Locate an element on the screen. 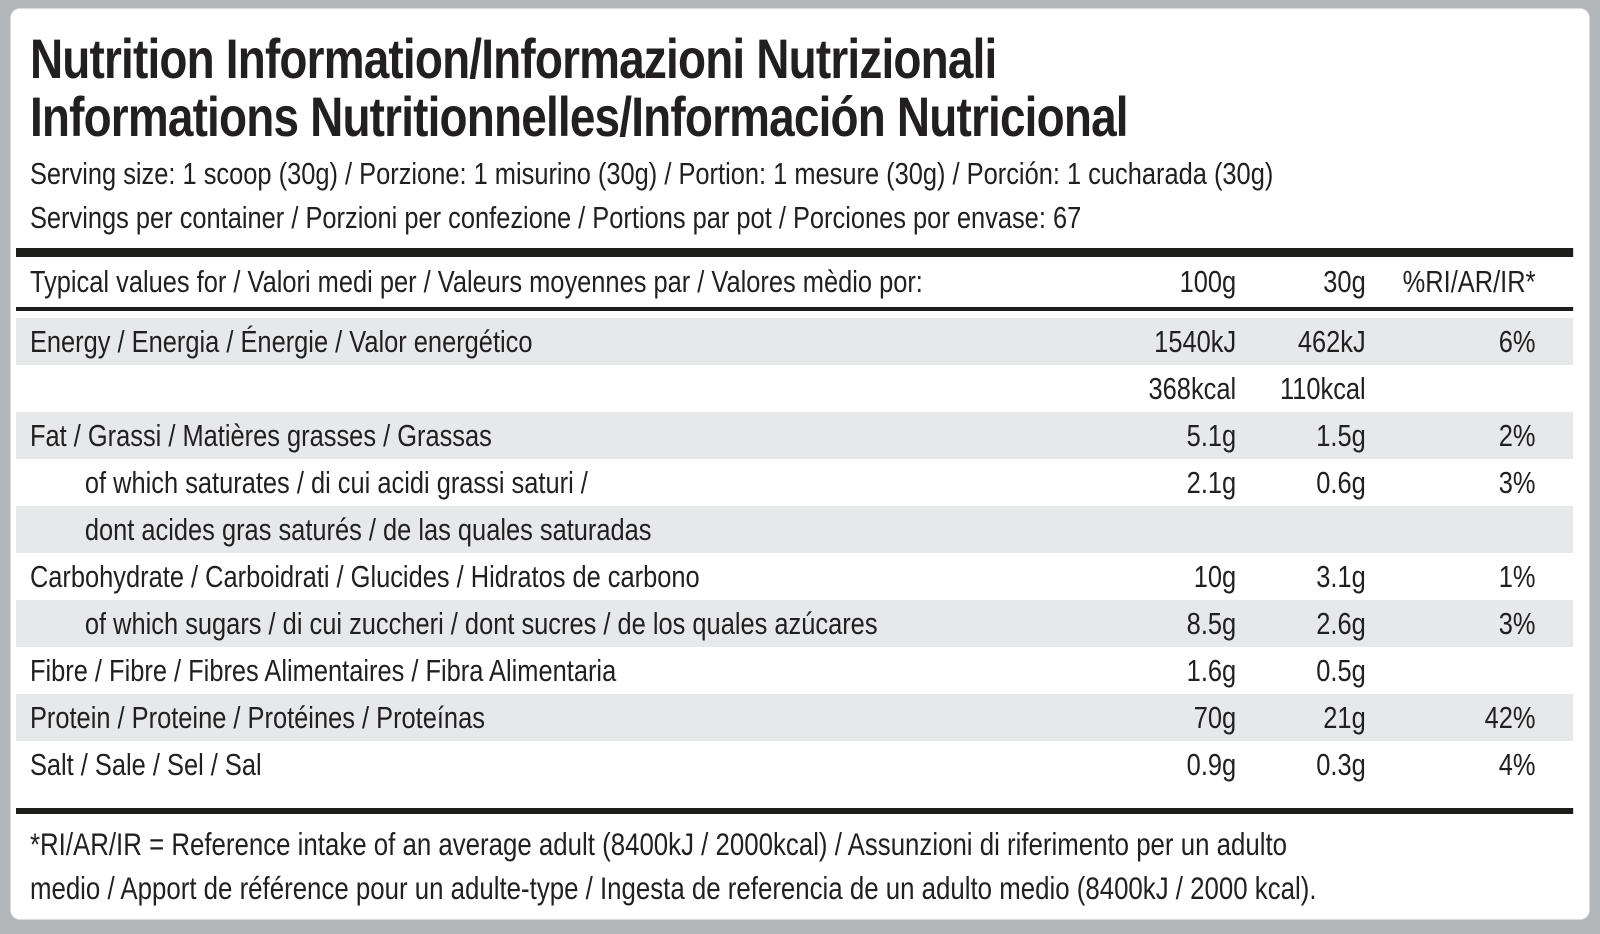 The height and width of the screenshot is (934, 1600). column-header-100g: 100g is located at coordinates (1208, 281).